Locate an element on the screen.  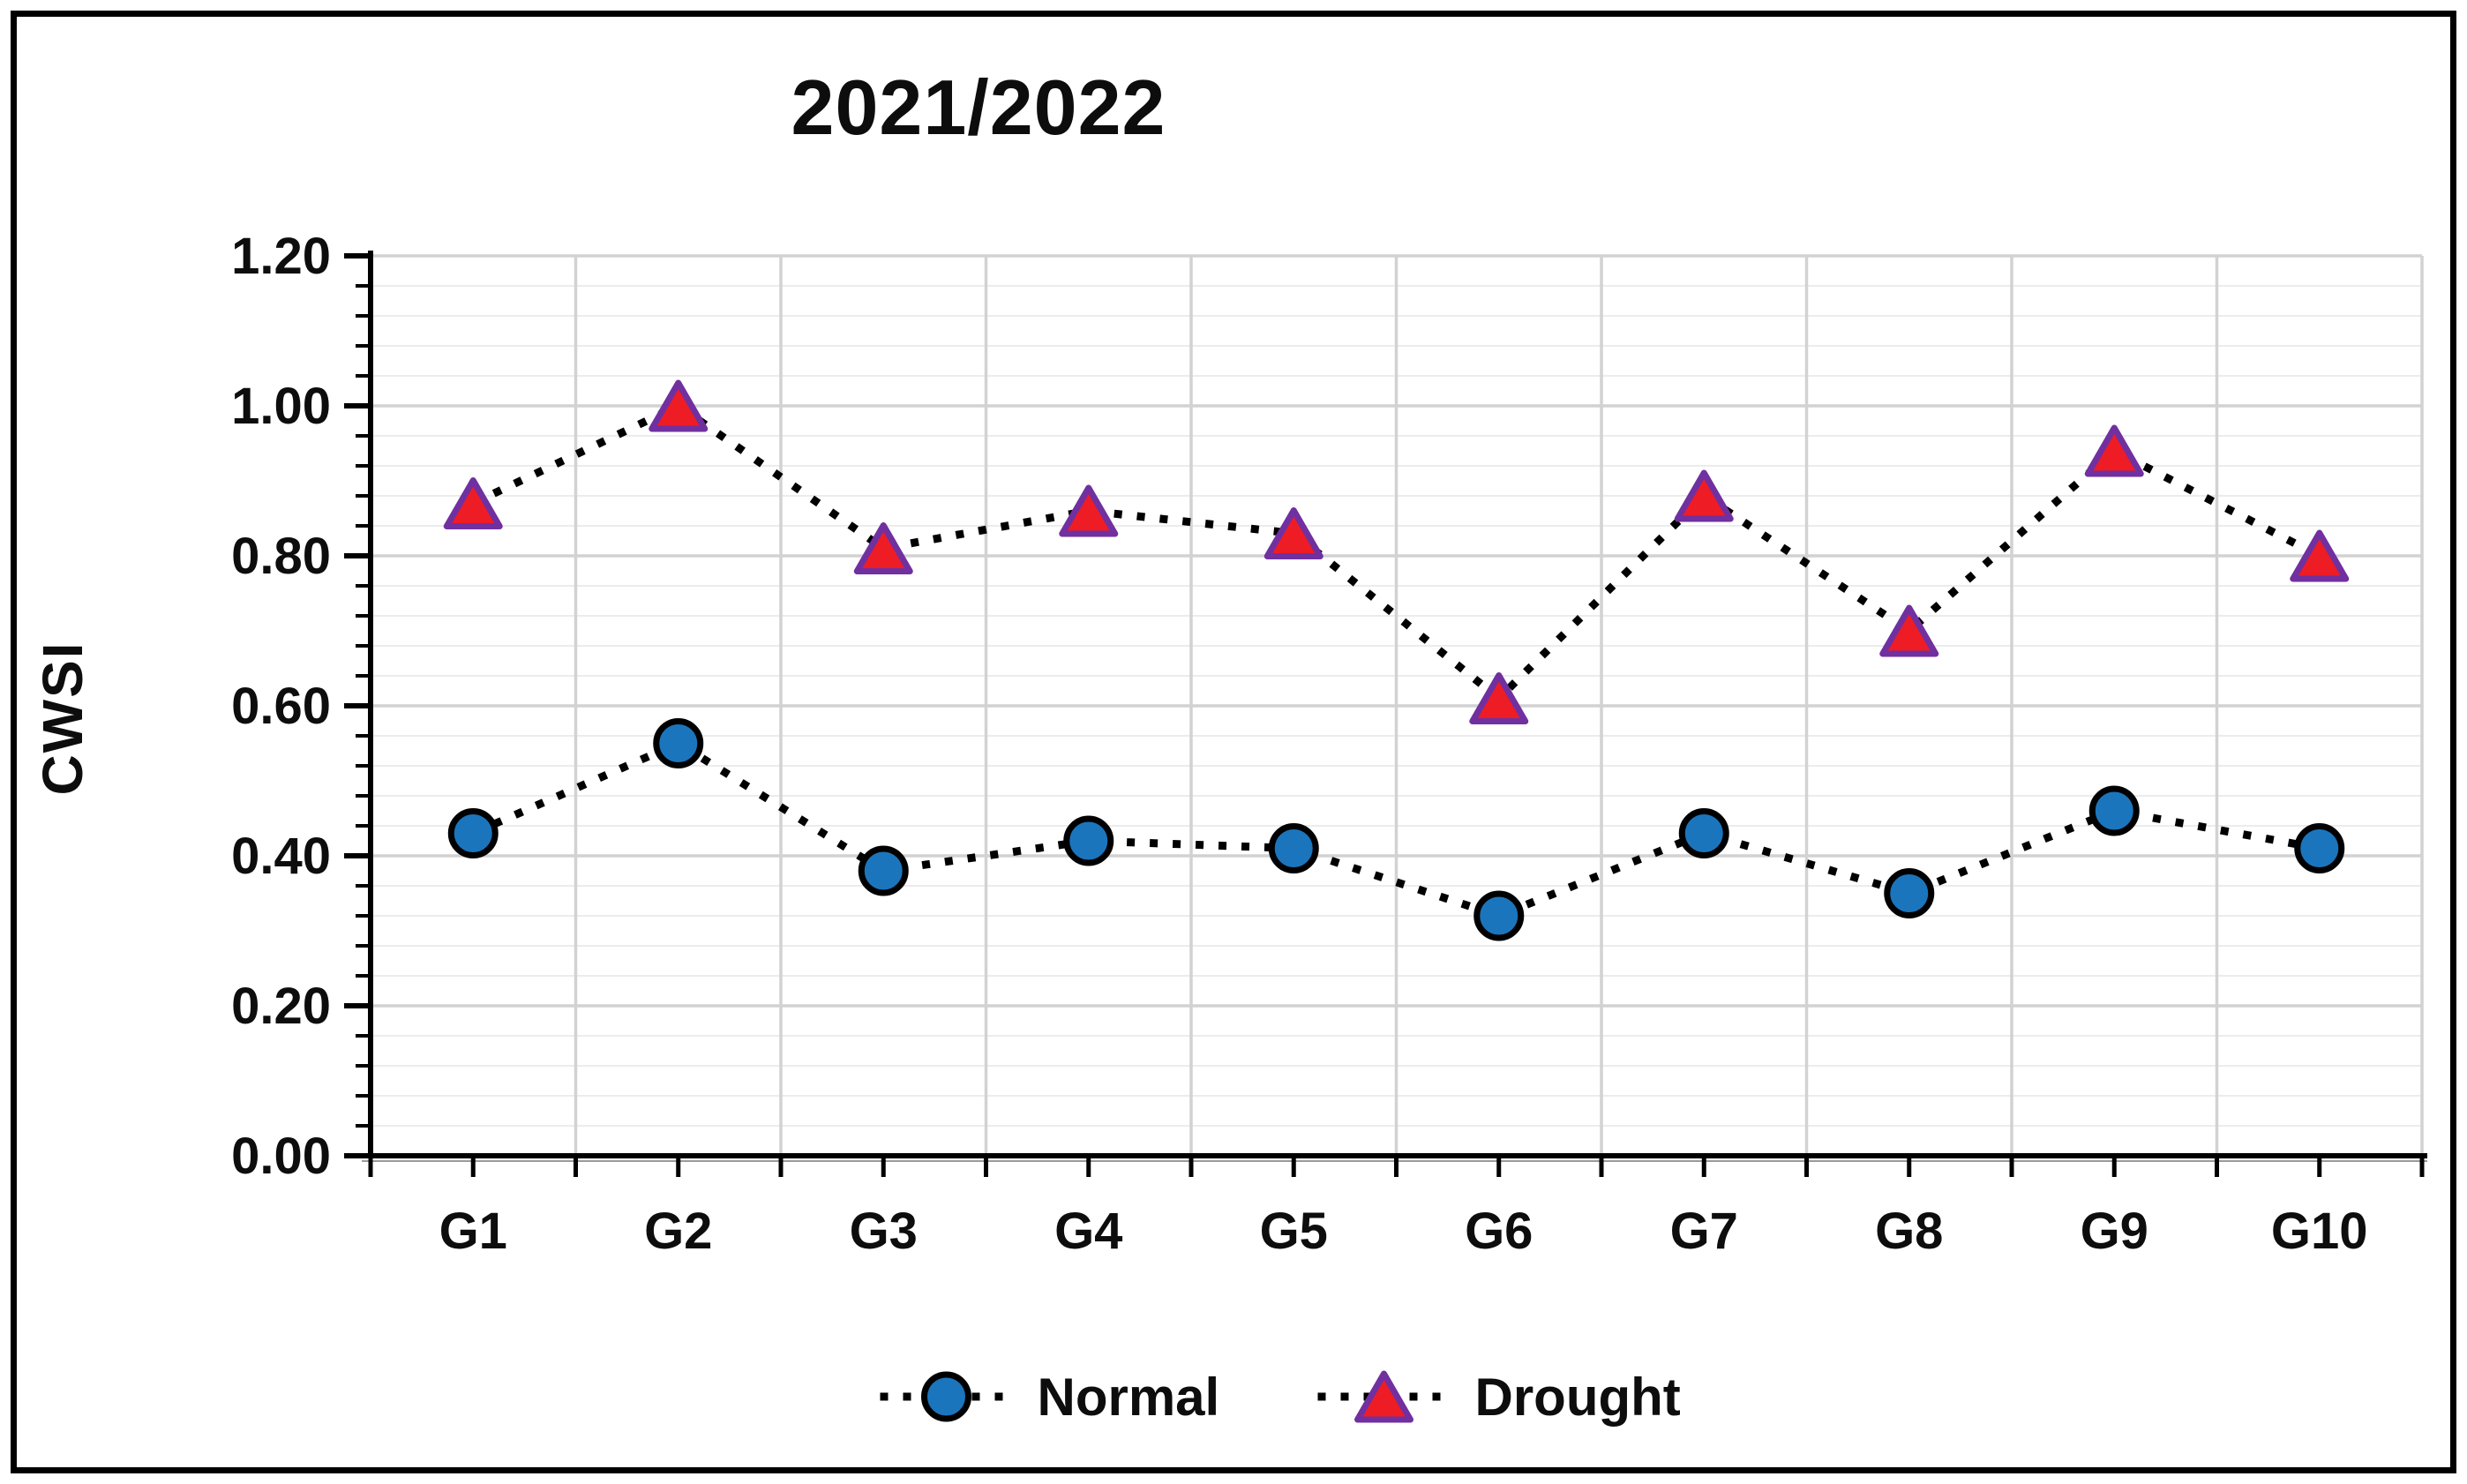
y-tick-label: 0.00 is located at coordinates (281, 1156).